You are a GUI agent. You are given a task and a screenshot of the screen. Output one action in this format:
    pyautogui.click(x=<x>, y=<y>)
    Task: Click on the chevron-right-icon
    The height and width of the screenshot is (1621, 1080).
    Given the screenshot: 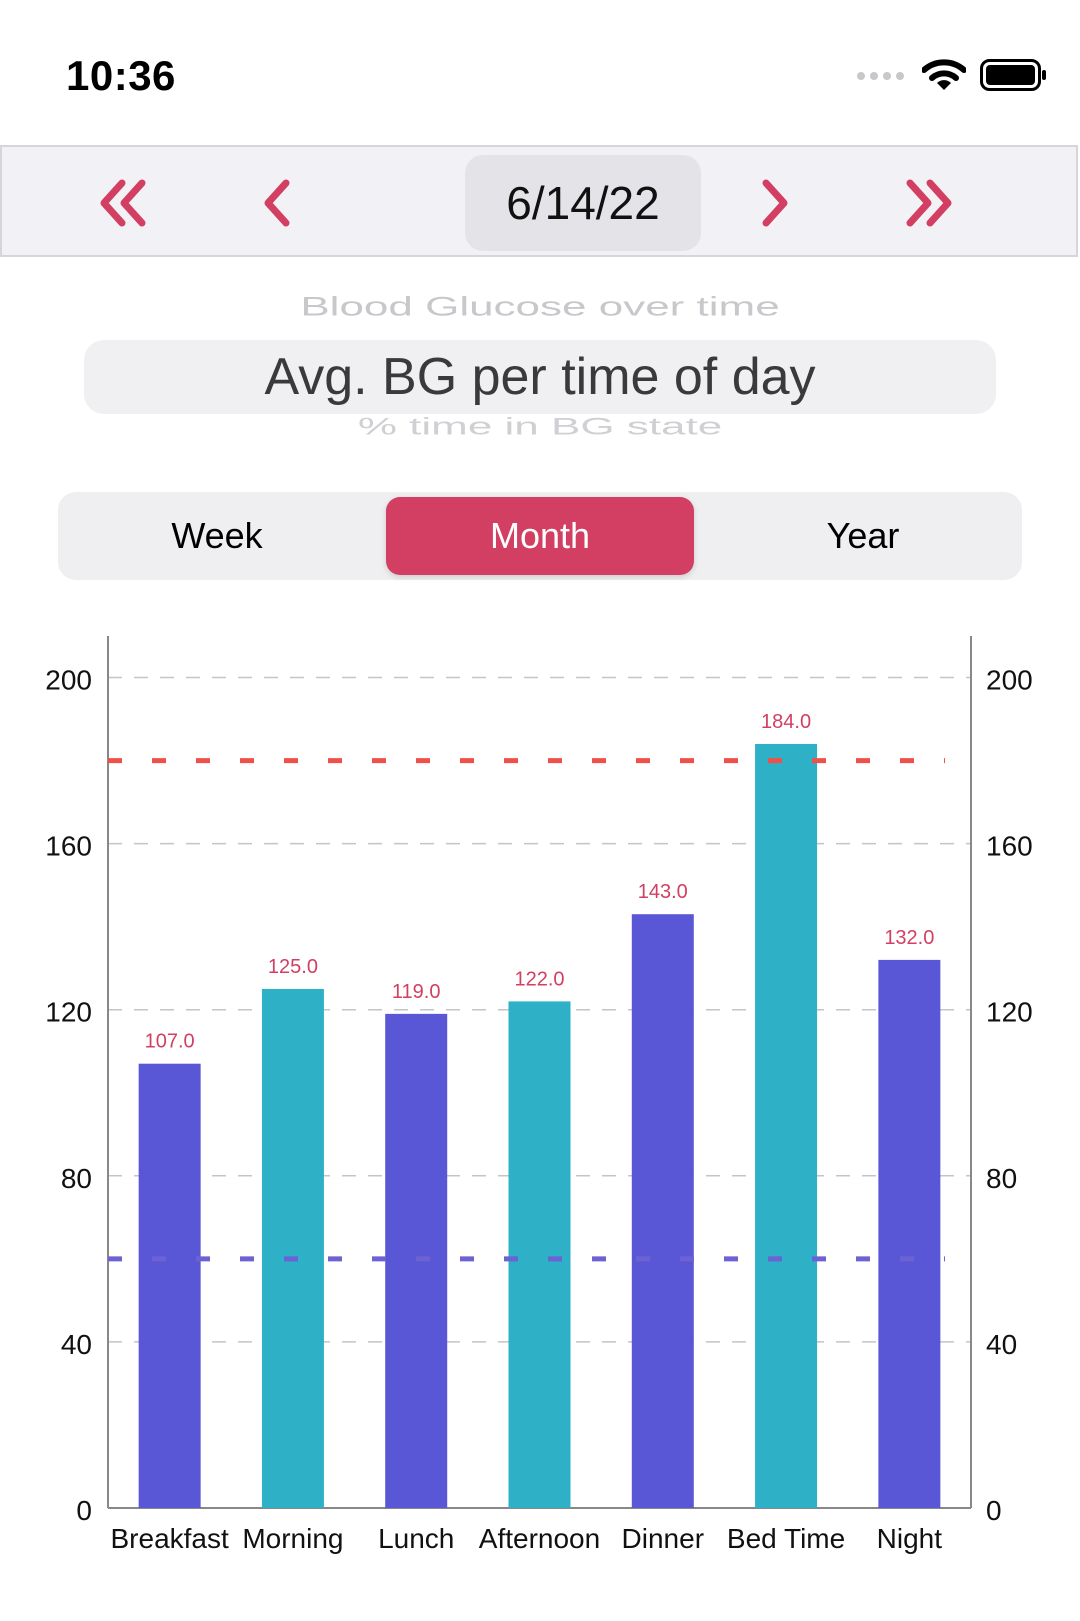 What is the action you would take?
    pyautogui.click(x=775, y=203)
    